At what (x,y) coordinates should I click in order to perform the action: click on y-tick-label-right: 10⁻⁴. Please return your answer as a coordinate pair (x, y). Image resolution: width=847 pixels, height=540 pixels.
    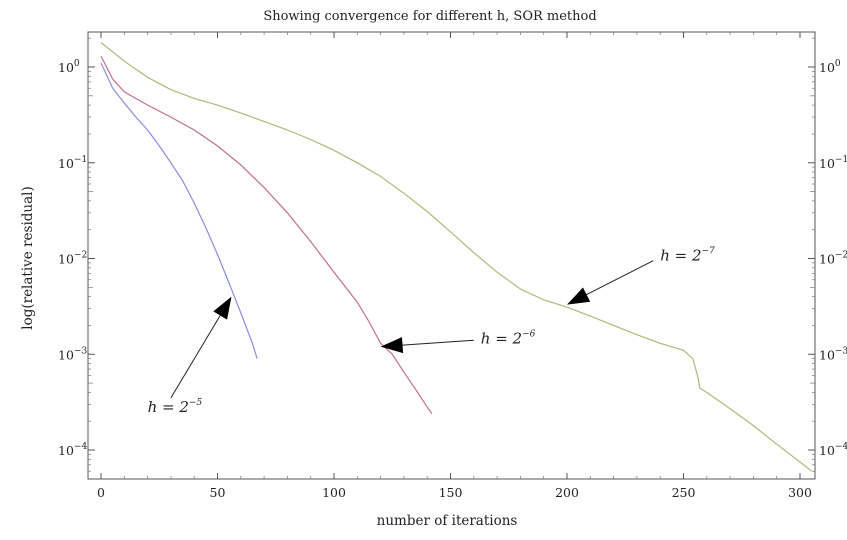
    Looking at the image, I should click on (833, 450).